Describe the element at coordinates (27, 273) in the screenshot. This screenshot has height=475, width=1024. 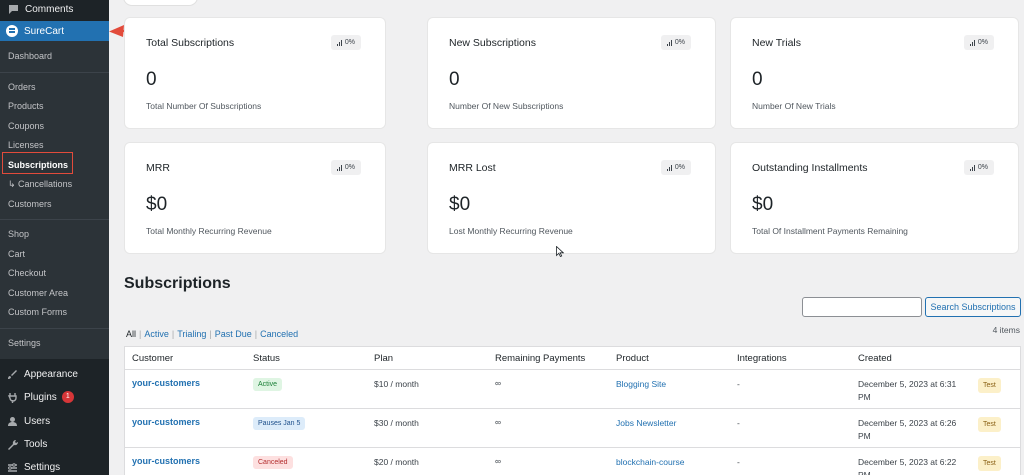
I see `submenu-checkout: Checkout` at that location.